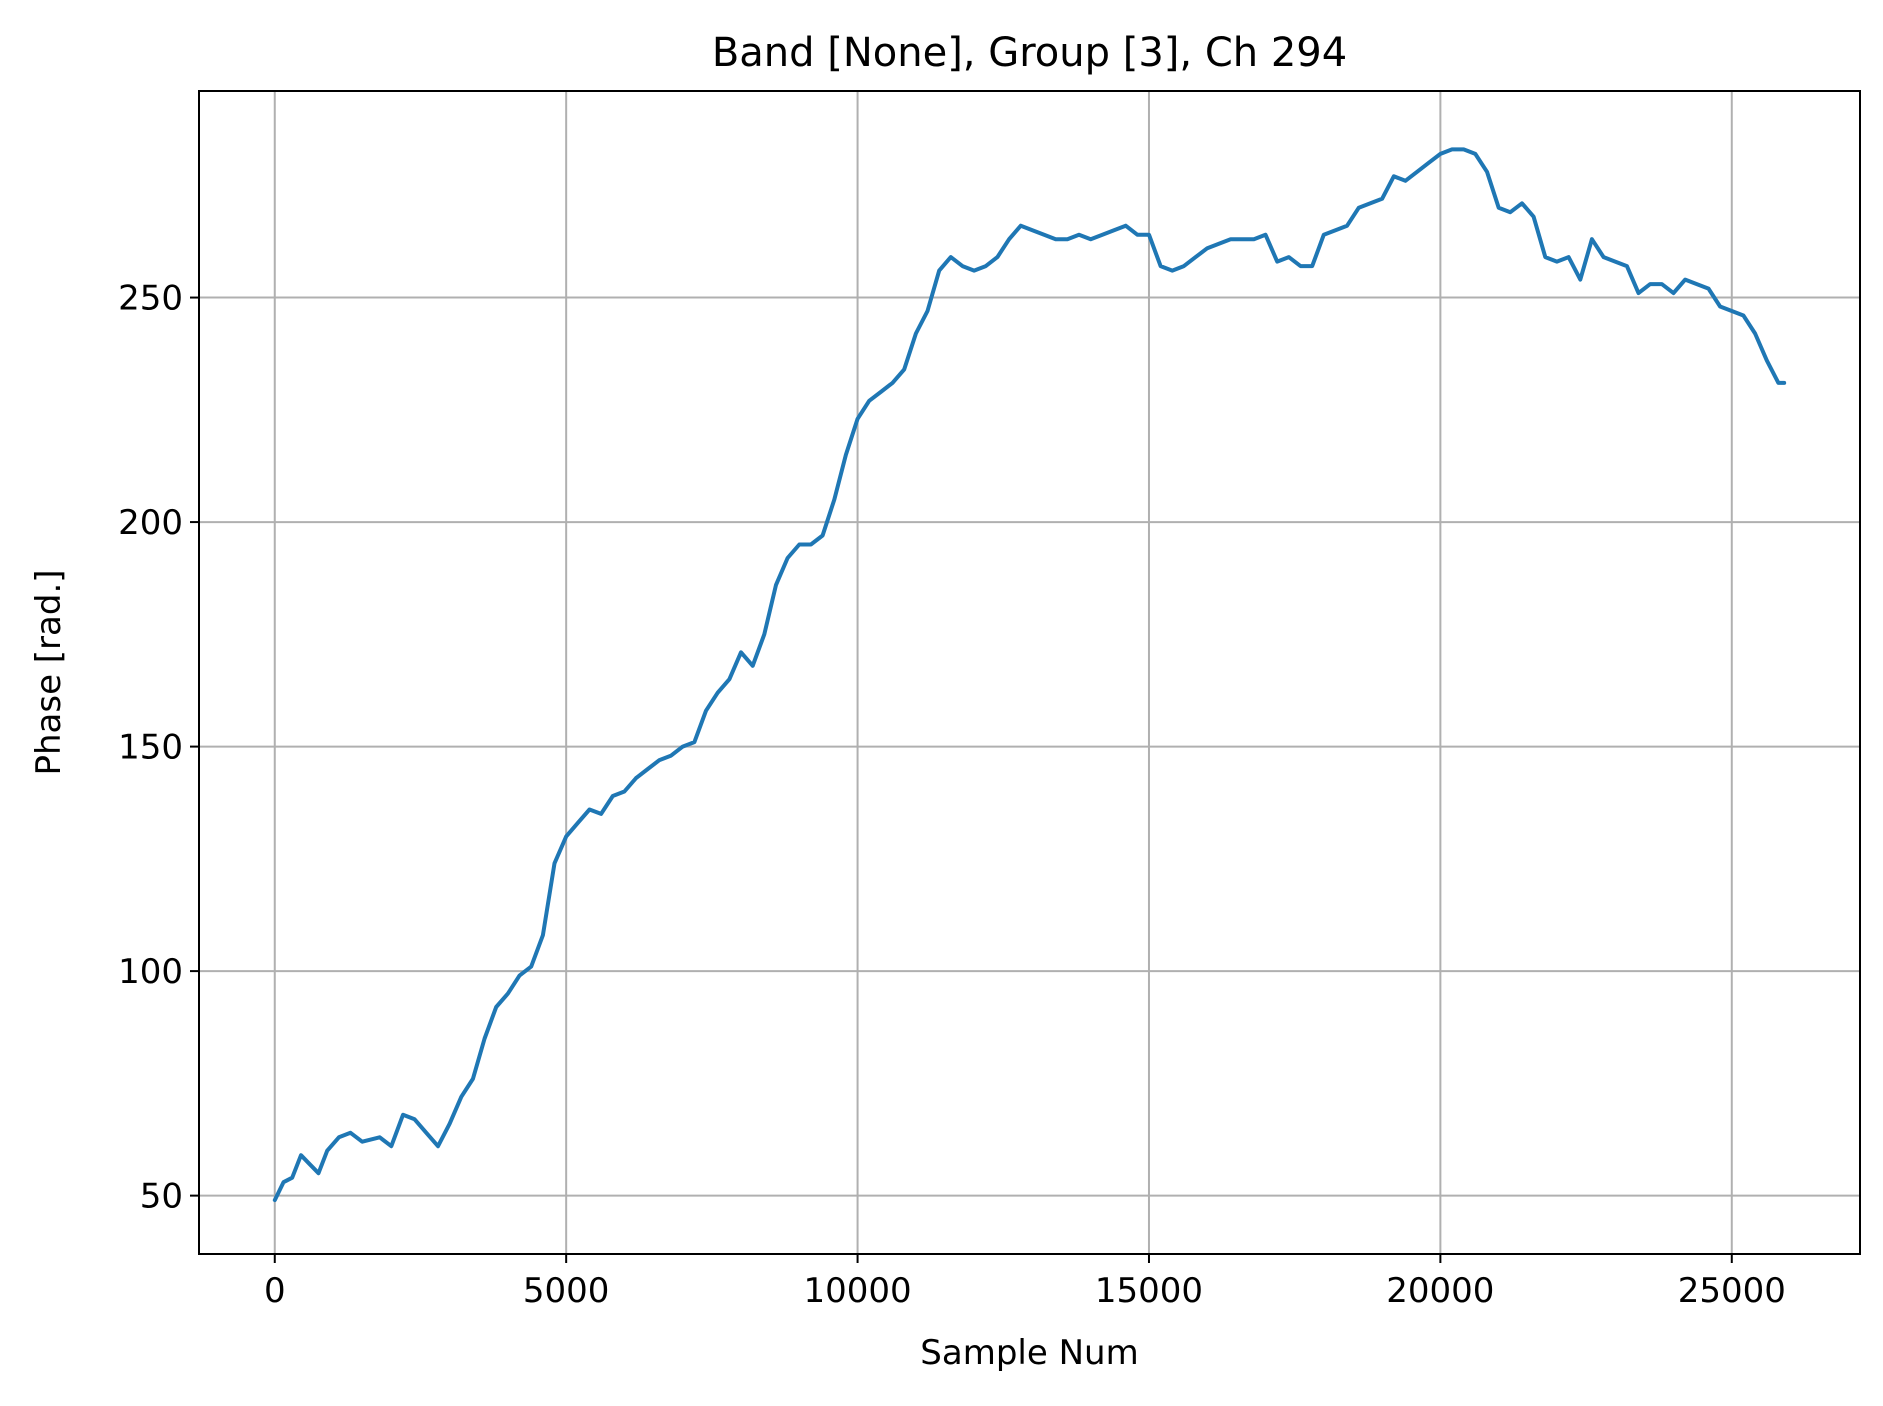 The height and width of the screenshot is (1406, 1883). What do you see at coordinates (1029, 1353) in the screenshot?
I see `x-axis-label: Sample Num` at bounding box center [1029, 1353].